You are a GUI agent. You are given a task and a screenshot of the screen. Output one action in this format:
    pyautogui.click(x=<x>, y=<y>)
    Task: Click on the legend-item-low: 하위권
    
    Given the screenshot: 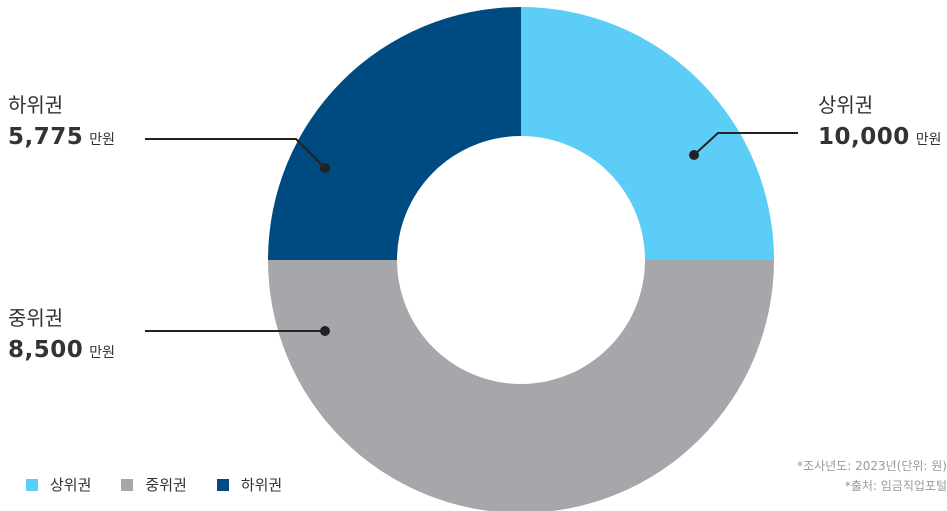 What is the action you would take?
    pyautogui.click(x=249, y=484)
    